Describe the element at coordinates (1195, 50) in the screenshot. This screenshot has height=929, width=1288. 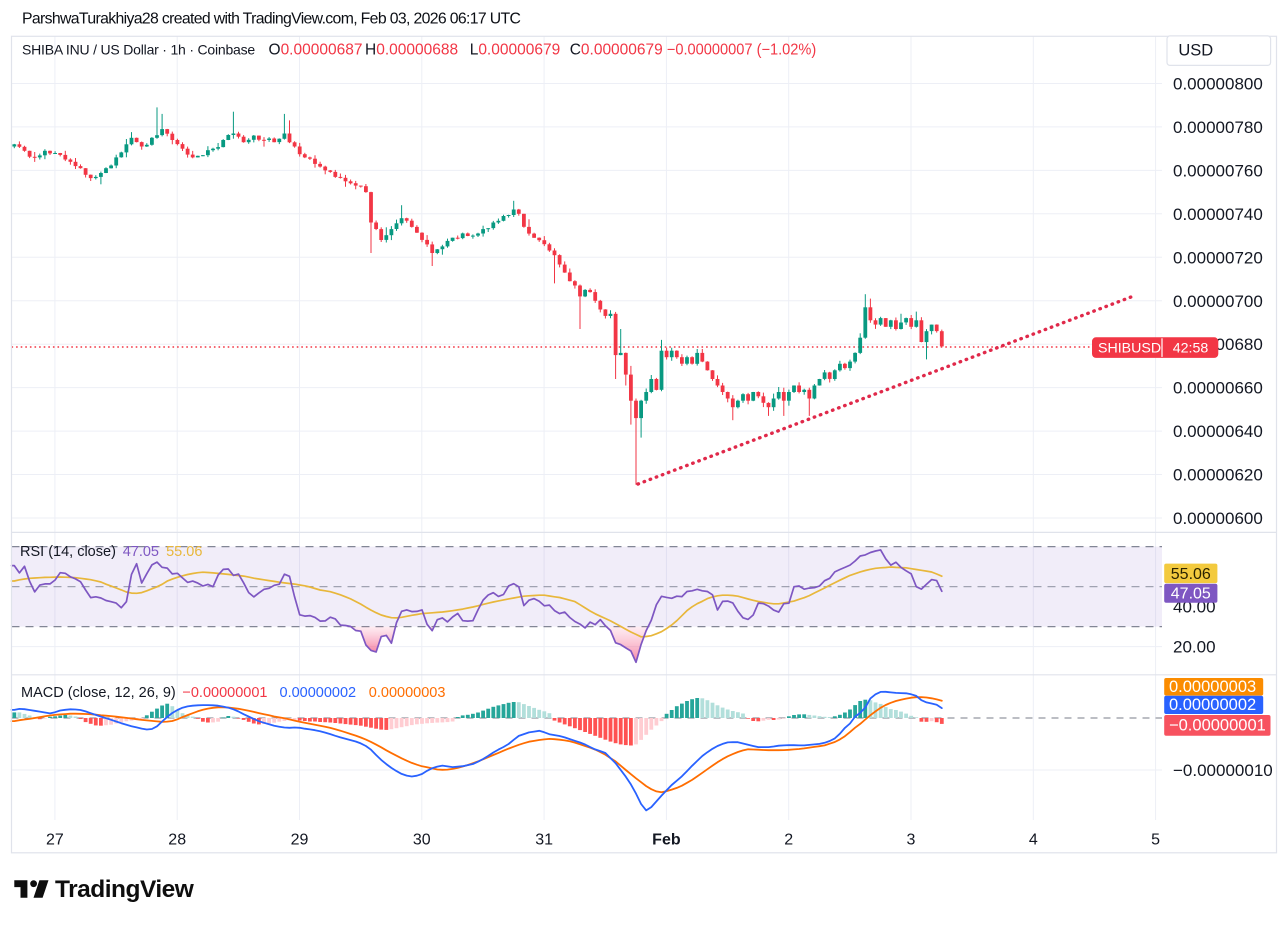
I see `svg-text: USD` at that location.